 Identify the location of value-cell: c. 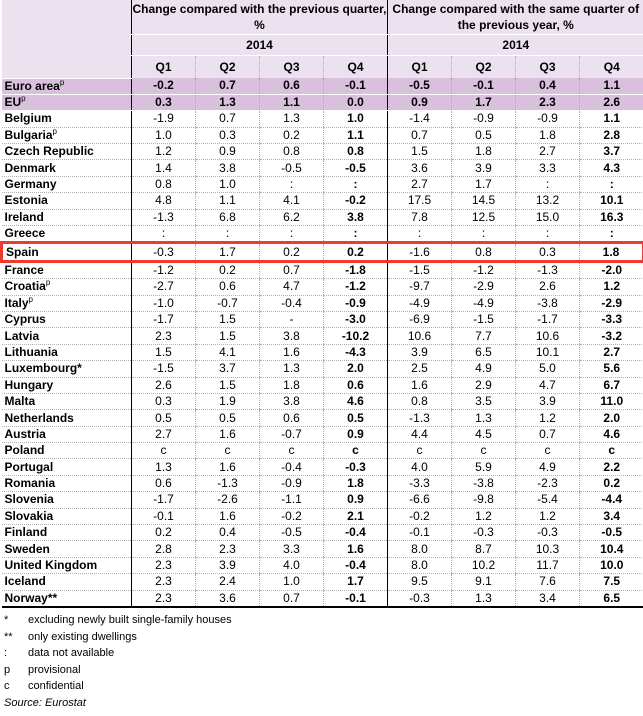
(227, 451).